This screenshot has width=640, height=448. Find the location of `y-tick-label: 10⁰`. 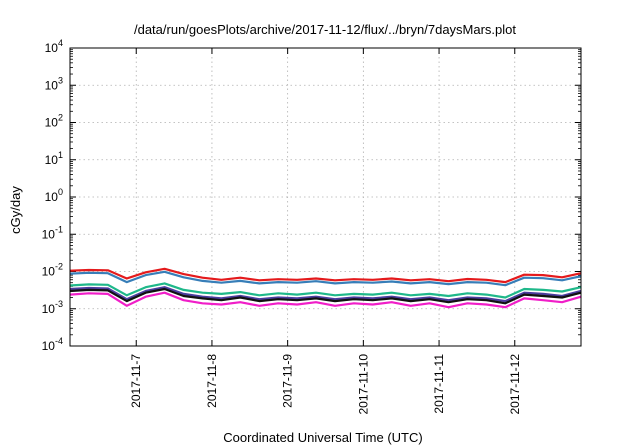

y-tick-label: 10⁰ is located at coordinates (54, 195).